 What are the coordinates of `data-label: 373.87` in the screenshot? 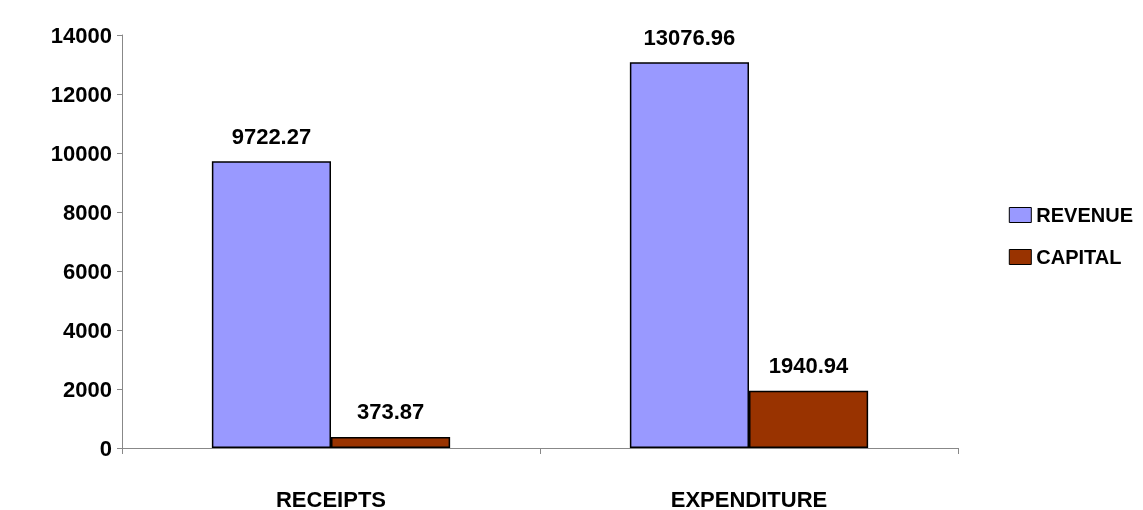 It's located at (390, 412).